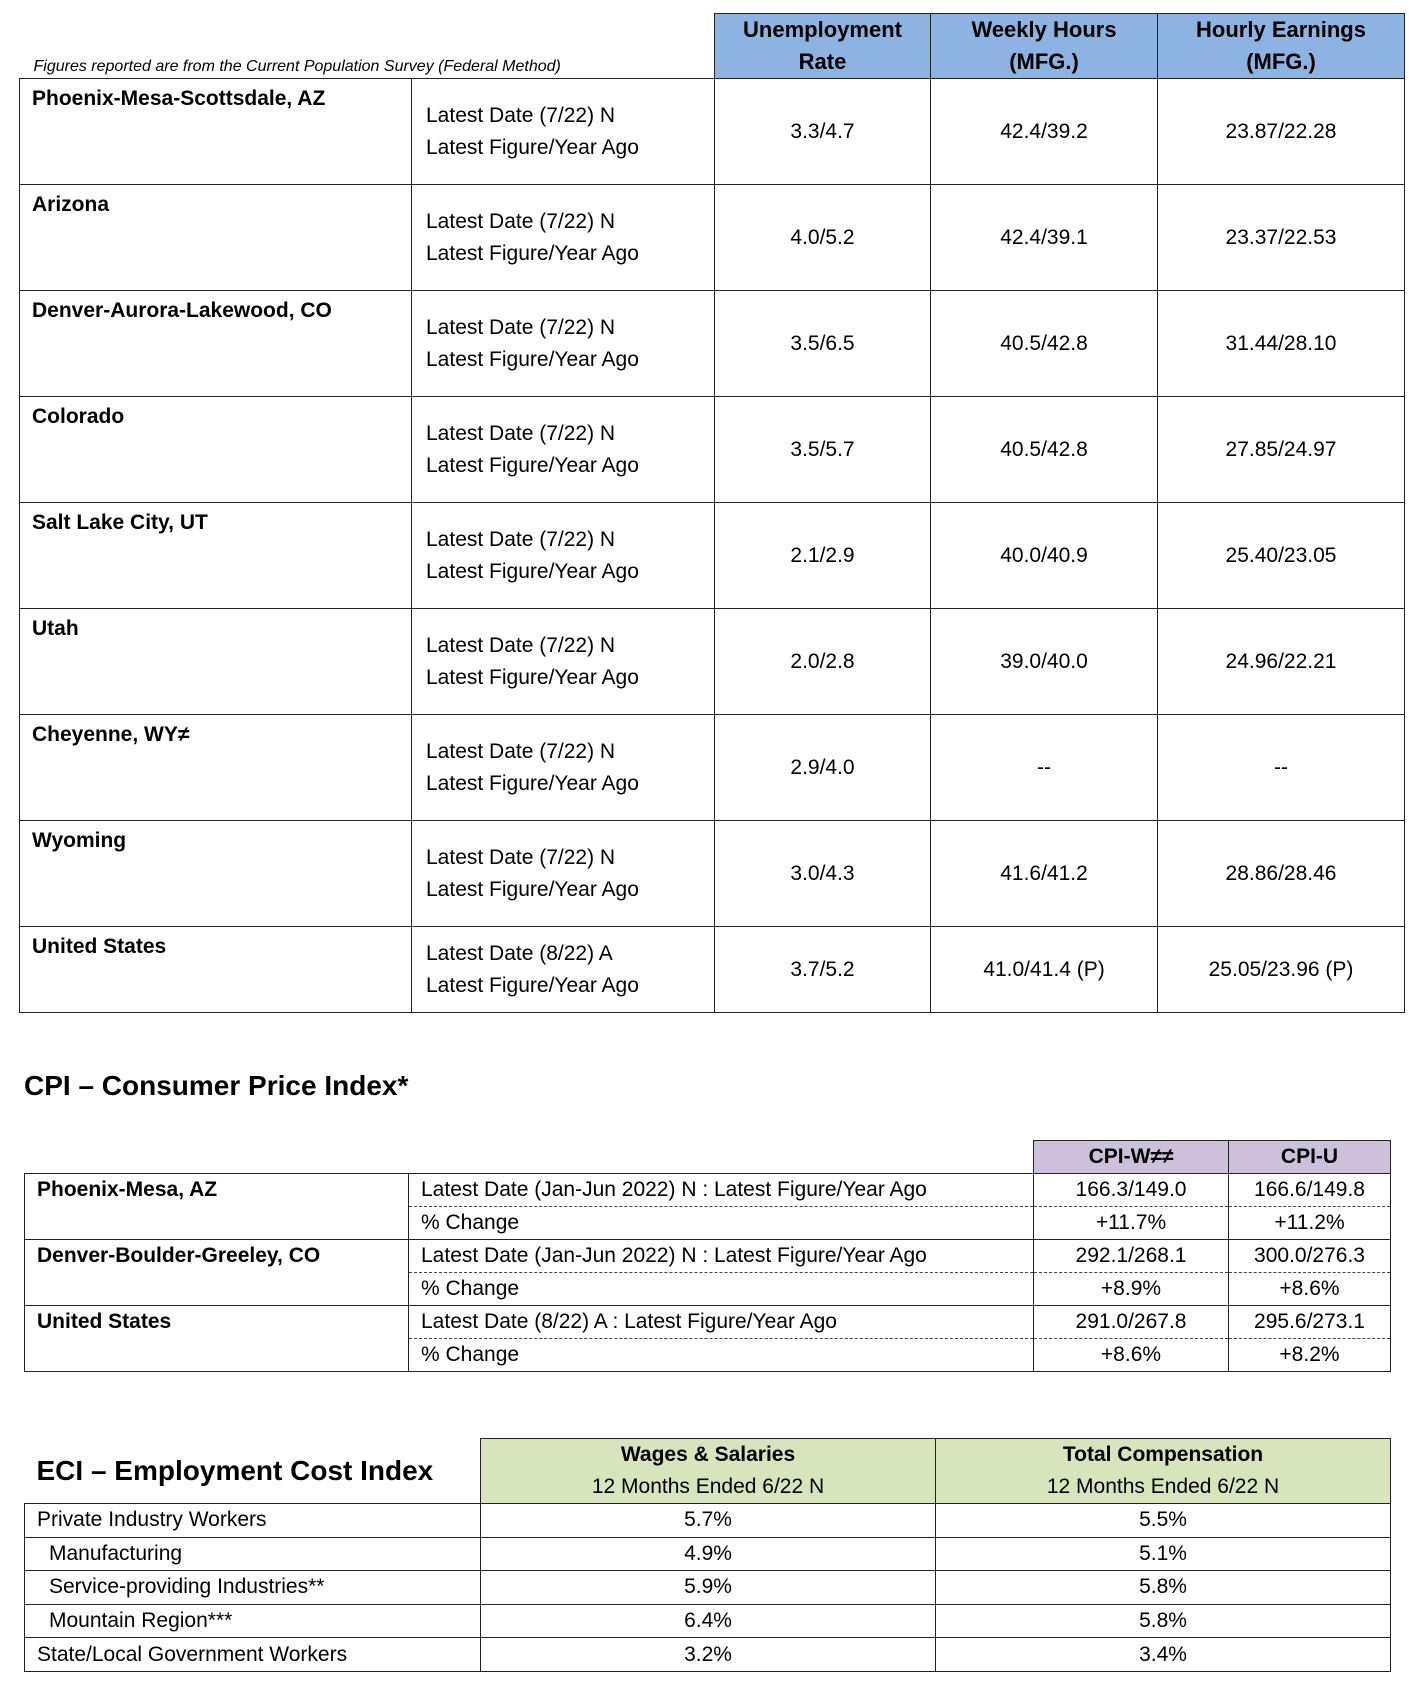 This screenshot has height=1682, width=1409. What do you see at coordinates (708, 1454) in the screenshot?
I see `header-name: Wages & Salaries` at bounding box center [708, 1454].